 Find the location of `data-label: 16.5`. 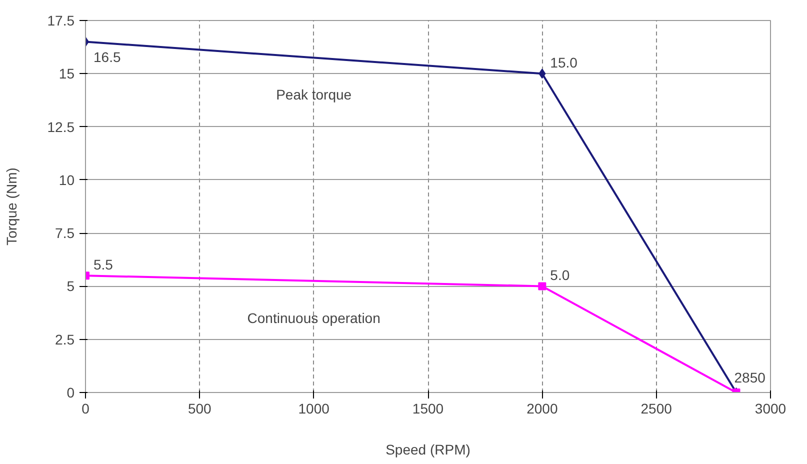

data-label: 16.5 is located at coordinates (107, 56).